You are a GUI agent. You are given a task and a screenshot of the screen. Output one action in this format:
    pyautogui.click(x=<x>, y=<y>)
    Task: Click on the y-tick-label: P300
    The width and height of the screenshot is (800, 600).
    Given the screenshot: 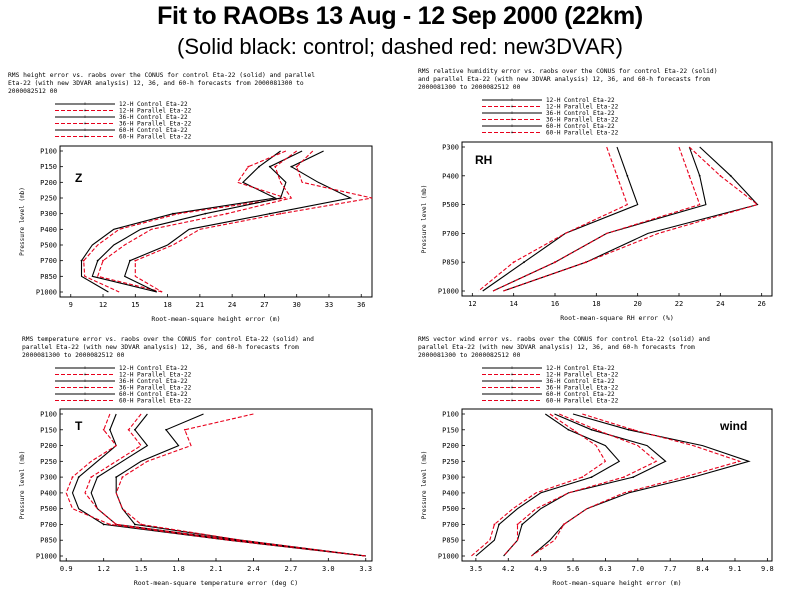 What is the action you would take?
    pyautogui.click(x=48, y=478)
    